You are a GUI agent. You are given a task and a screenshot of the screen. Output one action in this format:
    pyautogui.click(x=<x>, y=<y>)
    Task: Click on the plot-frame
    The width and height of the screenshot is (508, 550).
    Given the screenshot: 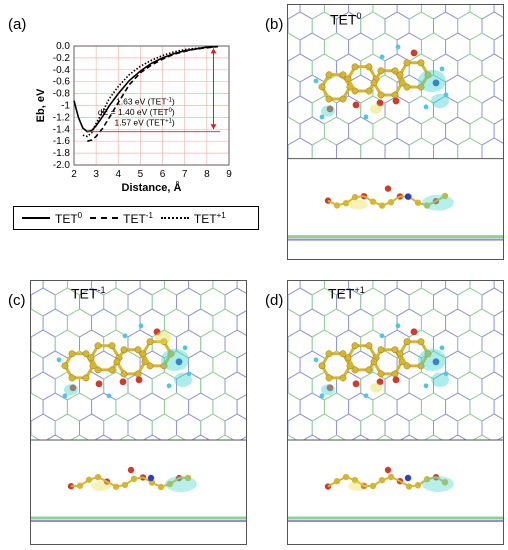 What is the action you would take?
    pyautogui.click(x=151, y=105)
    